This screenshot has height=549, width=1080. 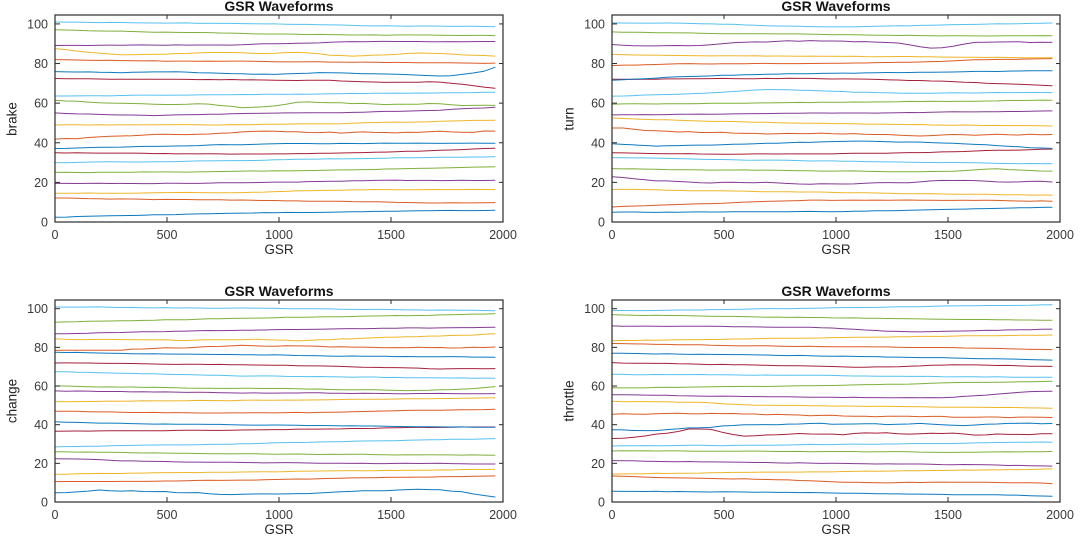 I want to click on x-tick-label: 1500, so click(x=948, y=235).